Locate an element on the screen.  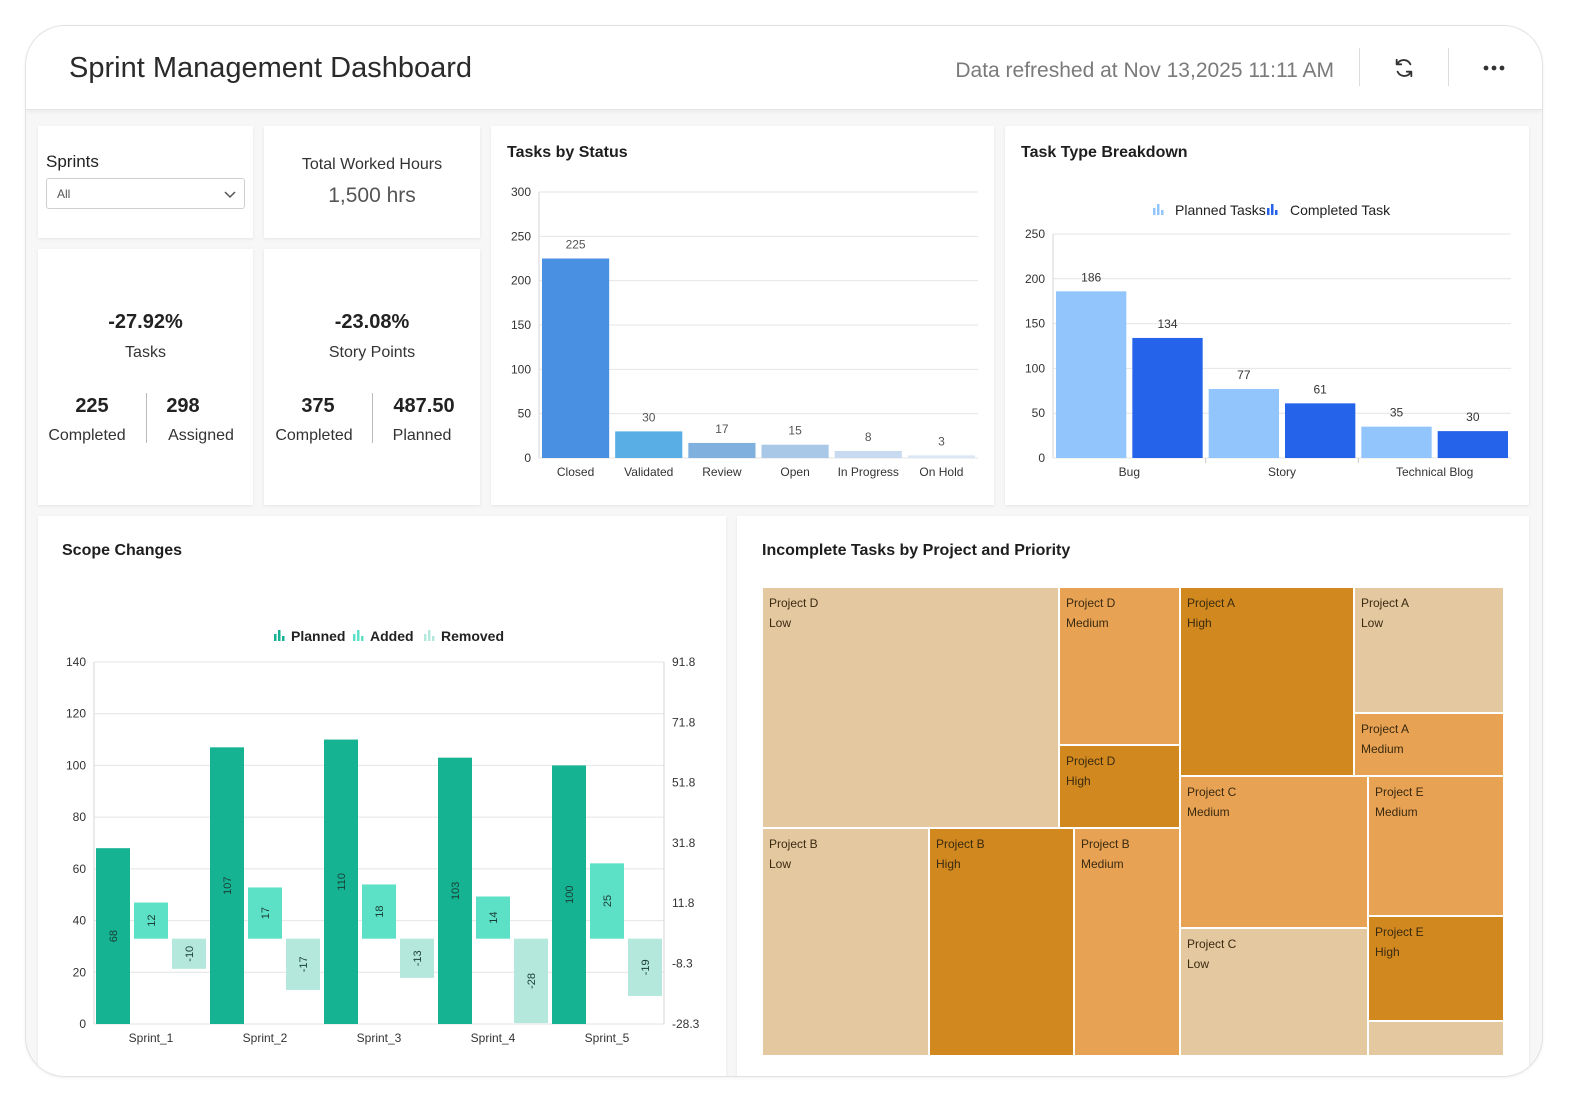
treemap-cell-project: Project A is located at coordinates (1211, 603).